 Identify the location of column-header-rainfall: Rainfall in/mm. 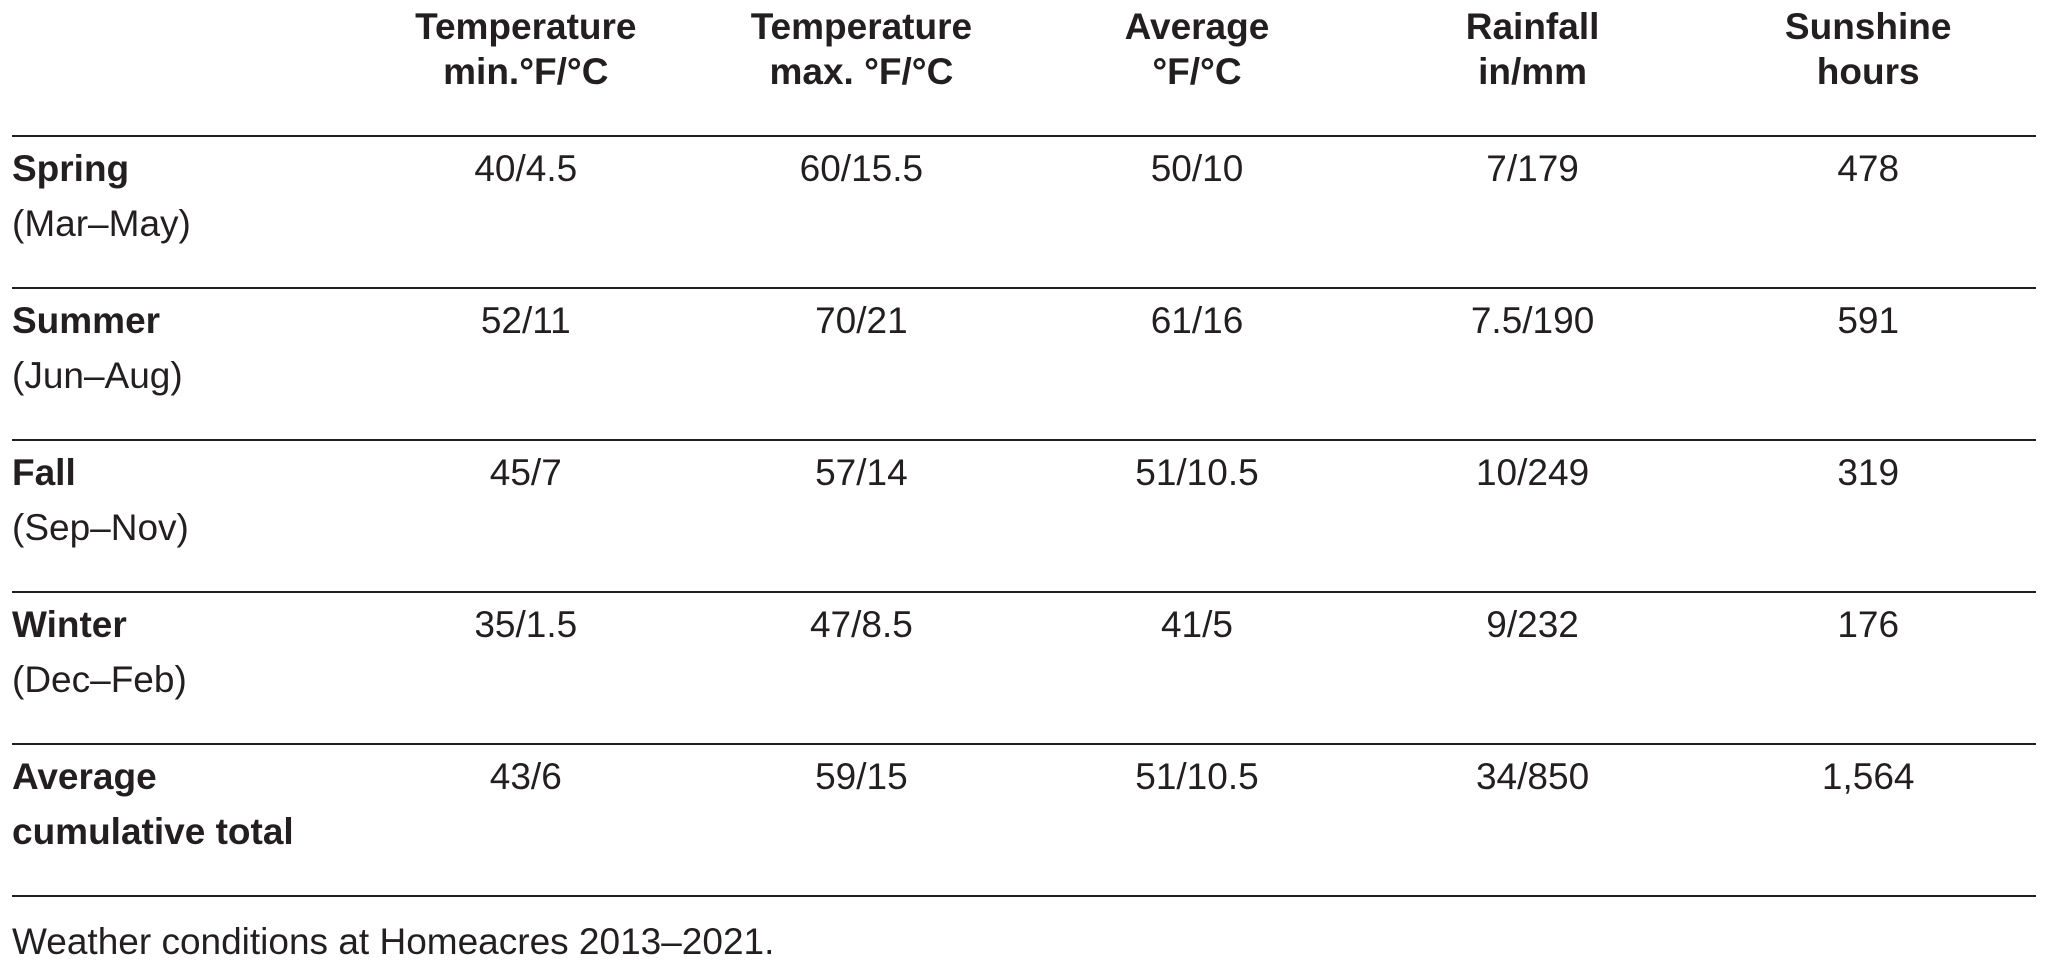
(1532, 68).